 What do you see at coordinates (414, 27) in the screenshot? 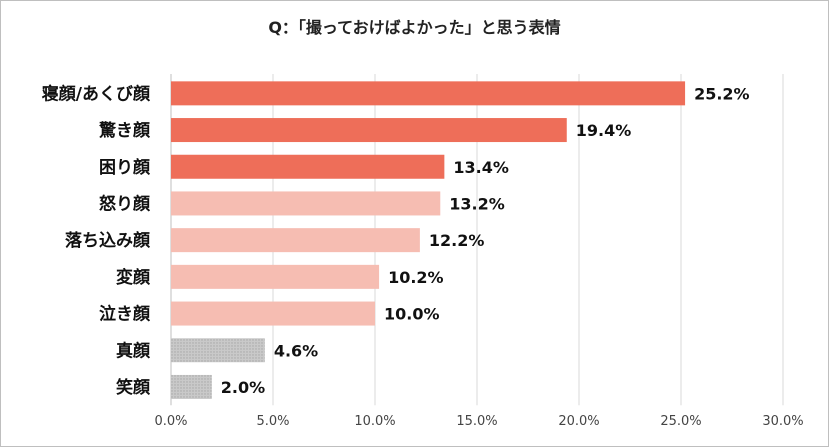
I see `chart-title: Q：「撮っておけばよかった」と思う表情` at bounding box center [414, 27].